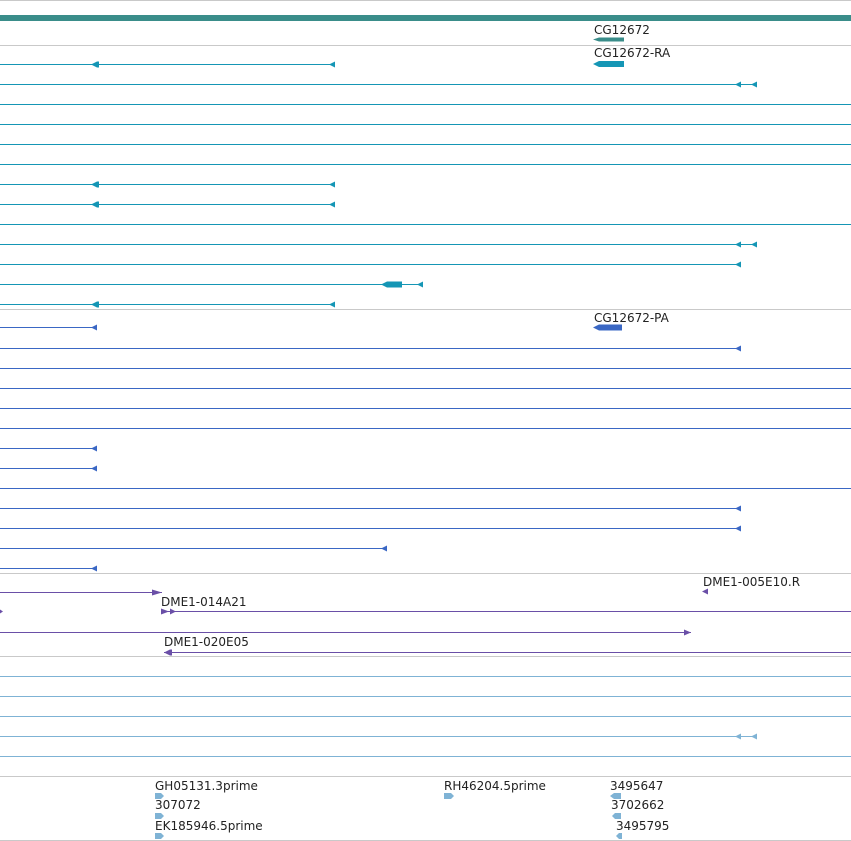 This screenshot has height=841, width=851. What do you see at coordinates (204, 602) in the screenshot?
I see `clone-label: DME1-014A21` at bounding box center [204, 602].